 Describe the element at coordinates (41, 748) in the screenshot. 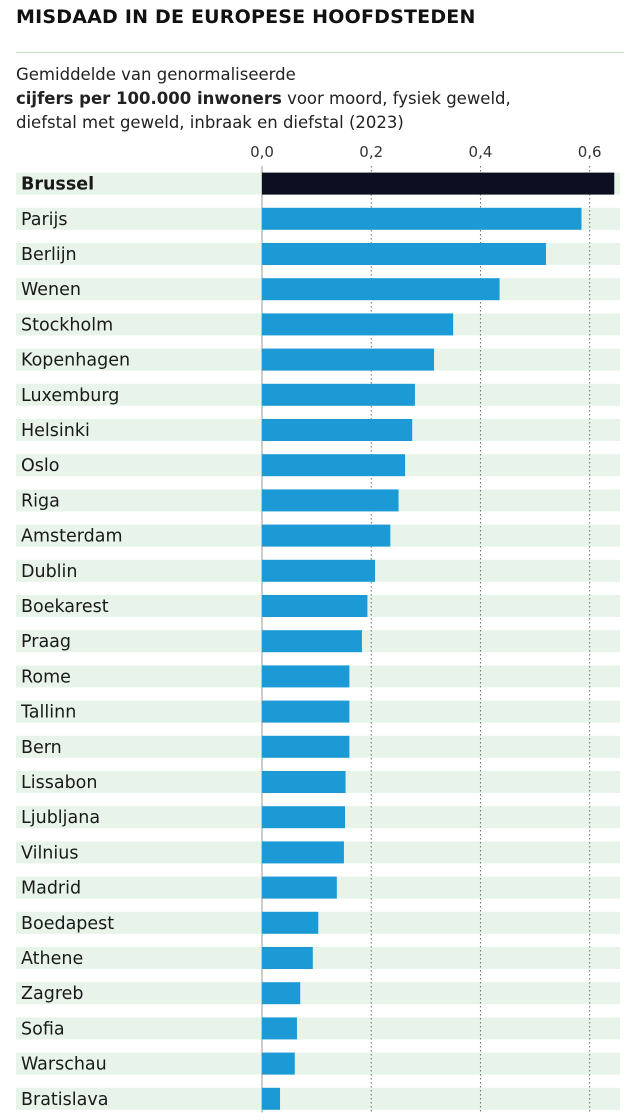

I see `category-label: Bern` at that location.